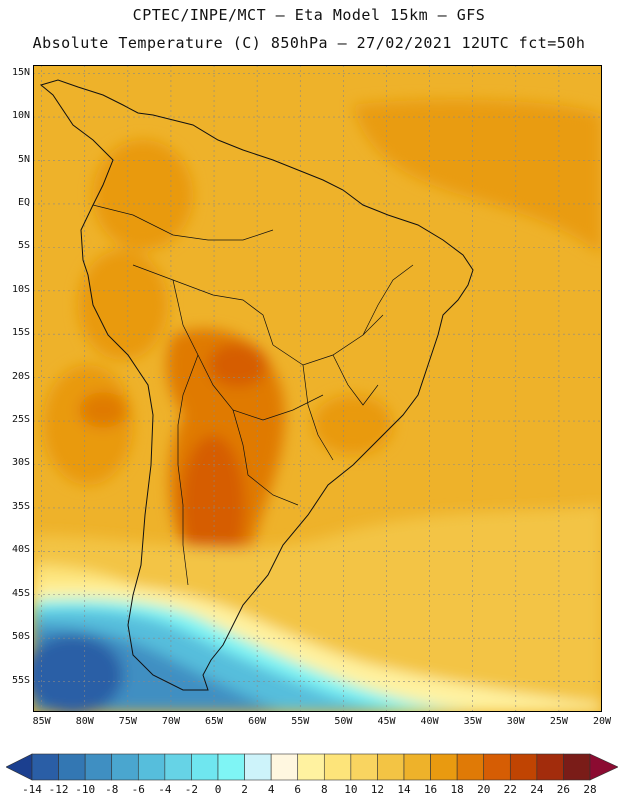  I want to click on lon-tick-label: 45W, so click(386, 721).